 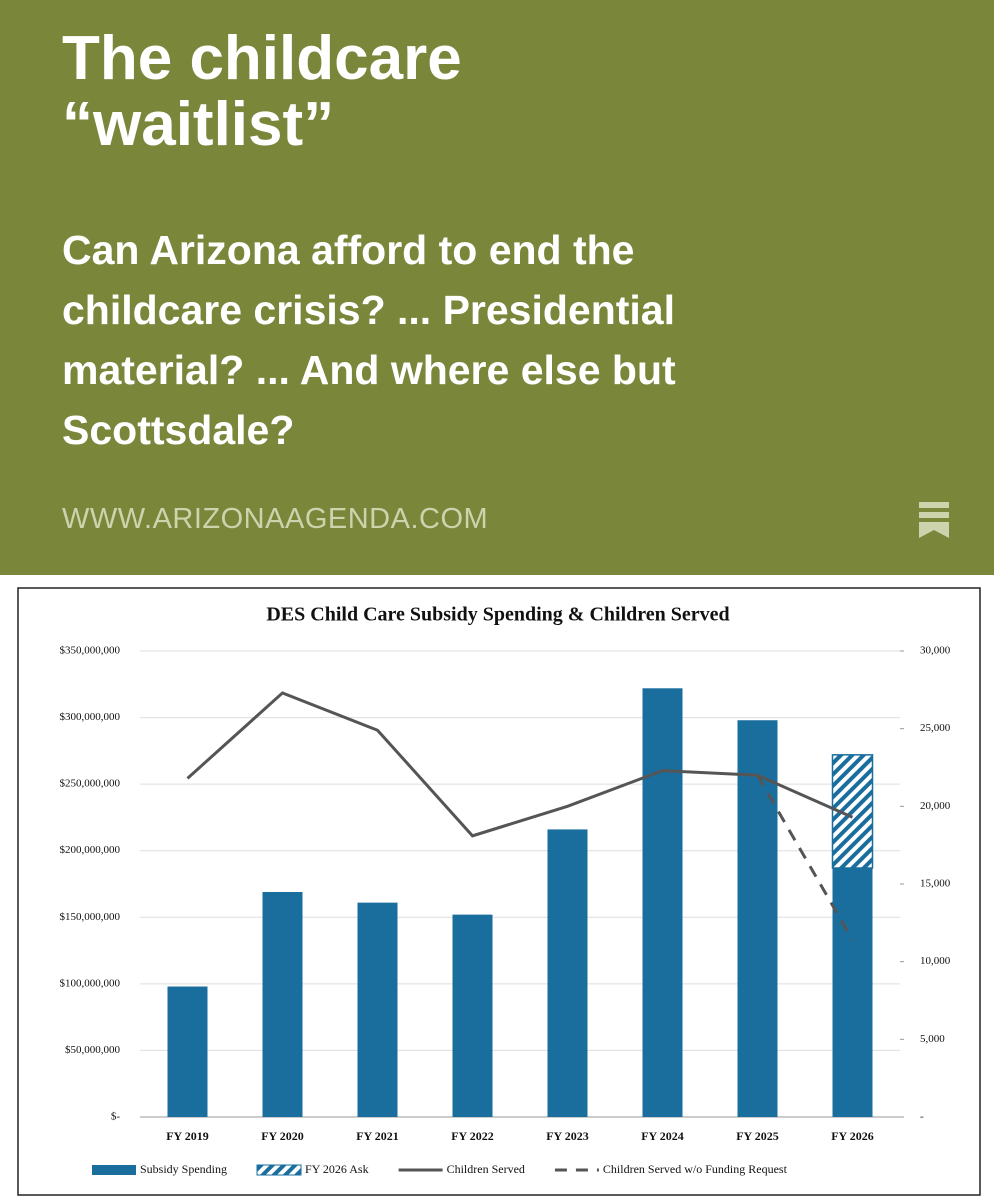 I want to click on x-tick-label: FY 2020, so click(x=282, y=1136).